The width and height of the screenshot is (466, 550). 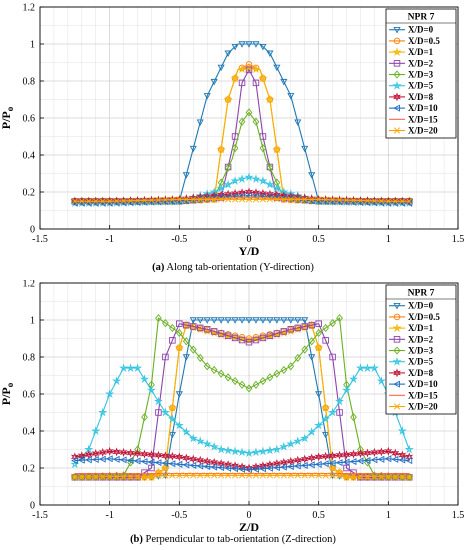 What do you see at coordinates (424, 41) in the screenshot?
I see `chart-a-legend-label-1: X/D=0.5` at bounding box center [424, 41].